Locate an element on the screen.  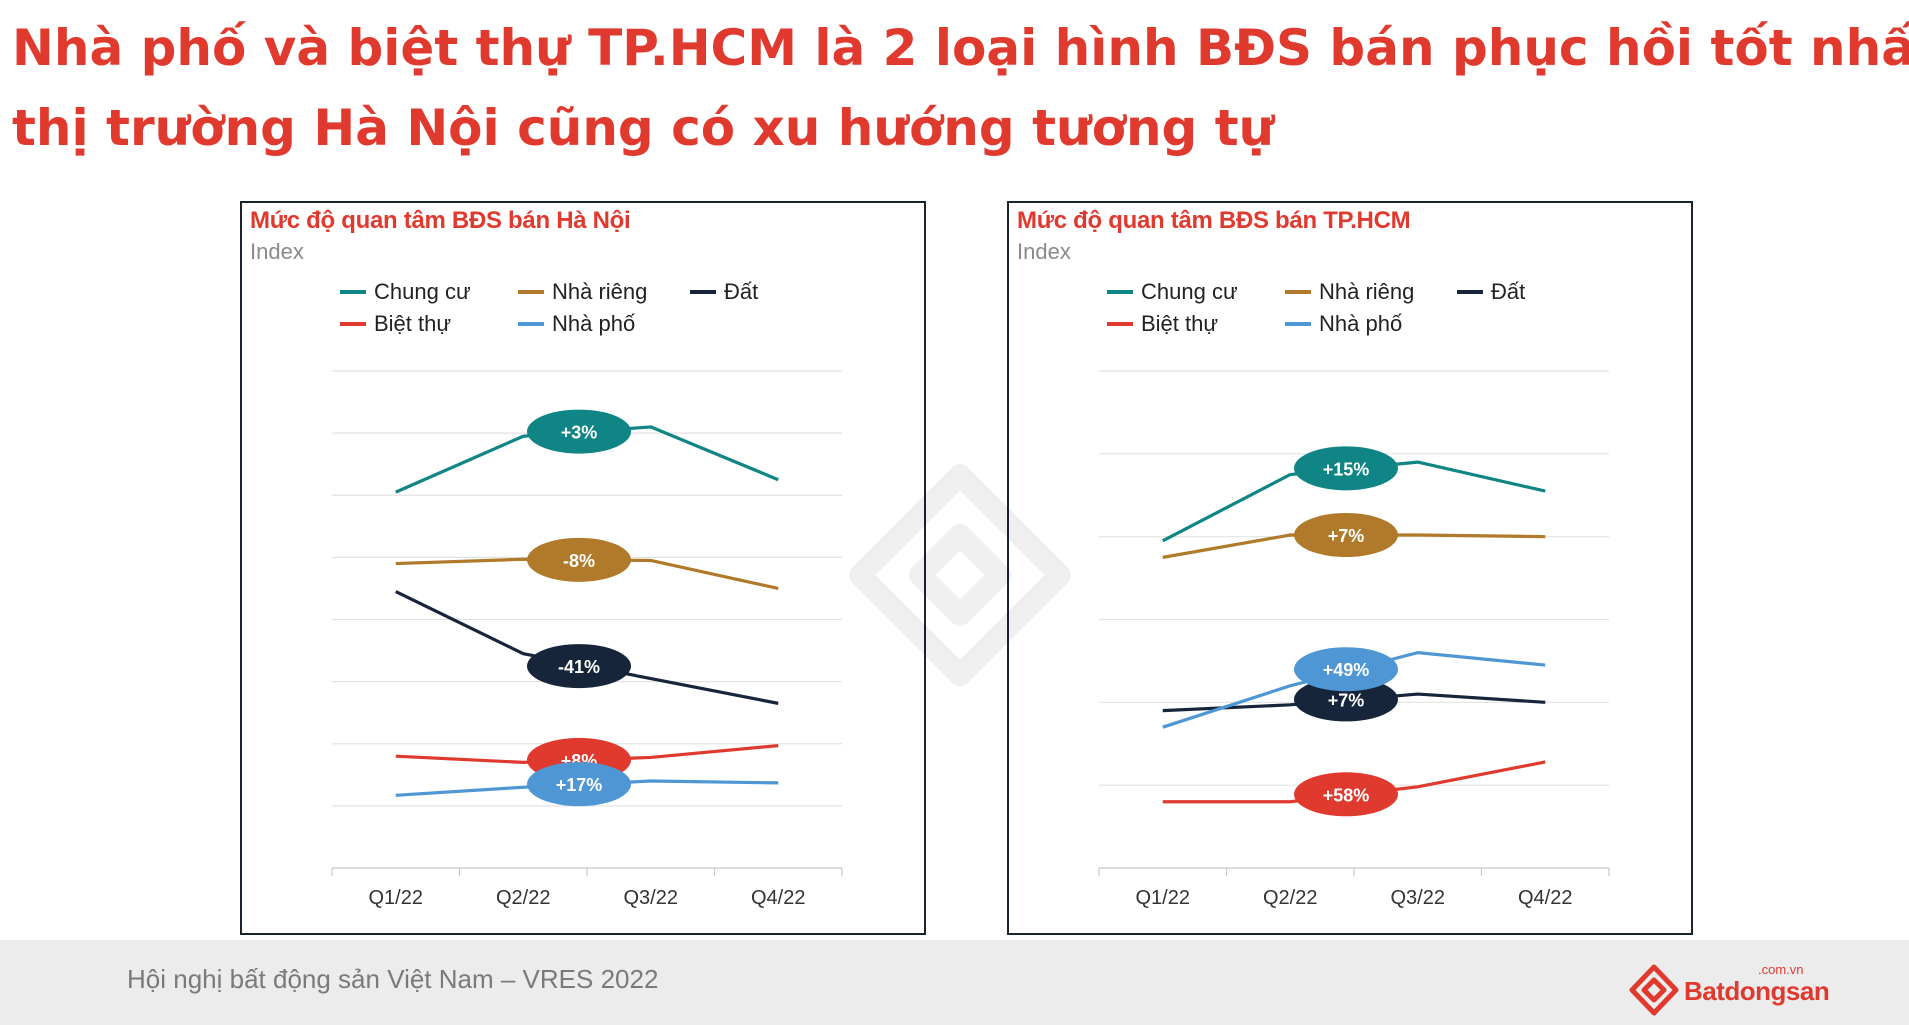
change-badge-label: -8% is located at coordinates (579, 561).